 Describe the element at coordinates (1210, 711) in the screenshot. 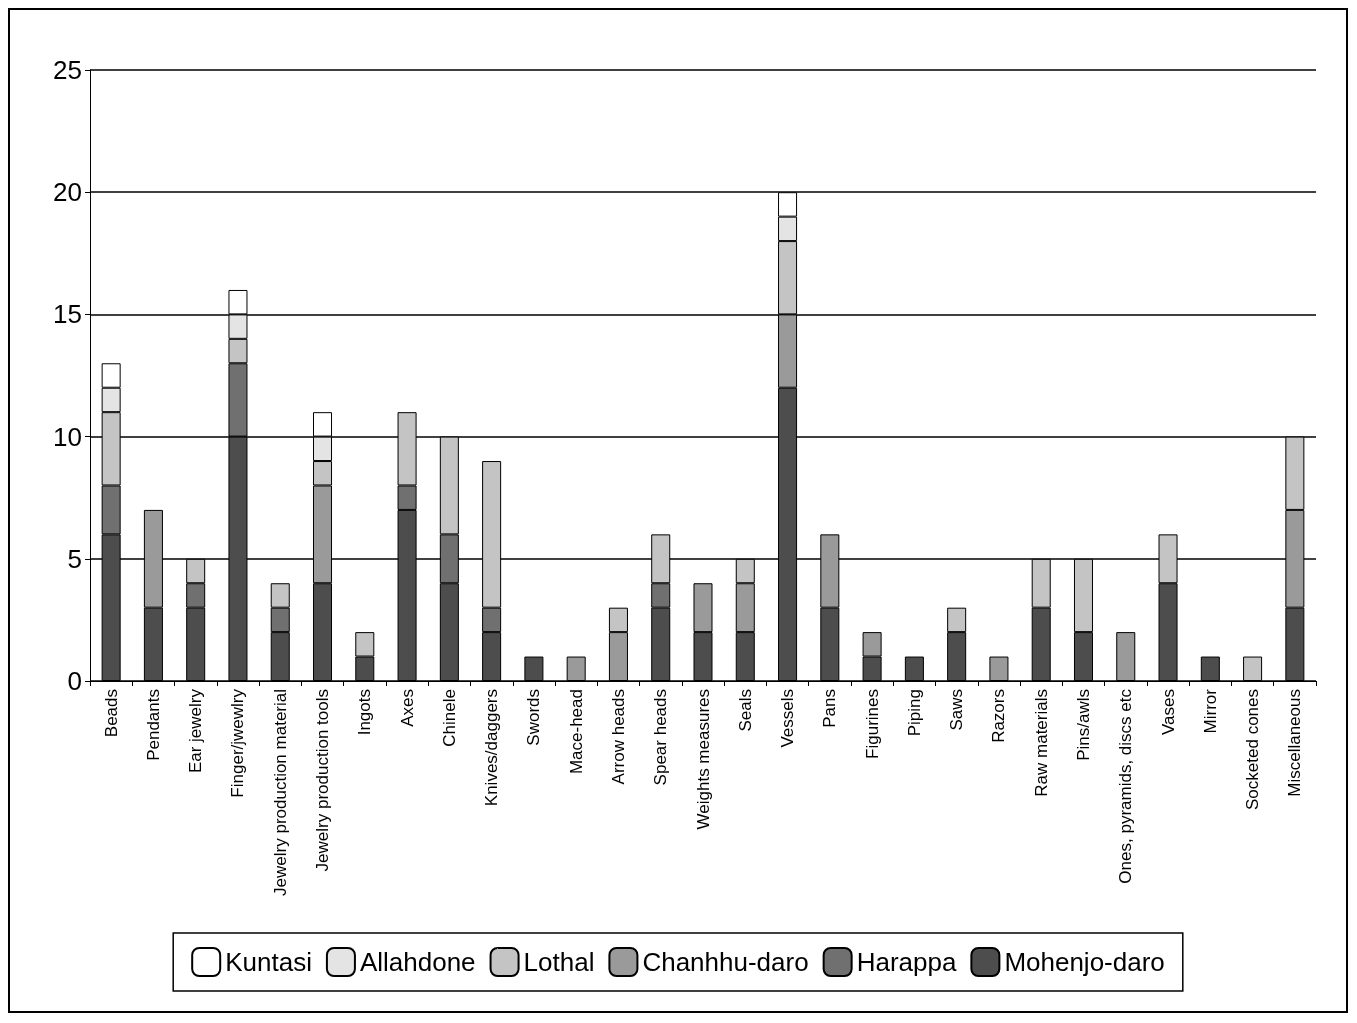

I see `x-tick-label: Mirror` at that location.